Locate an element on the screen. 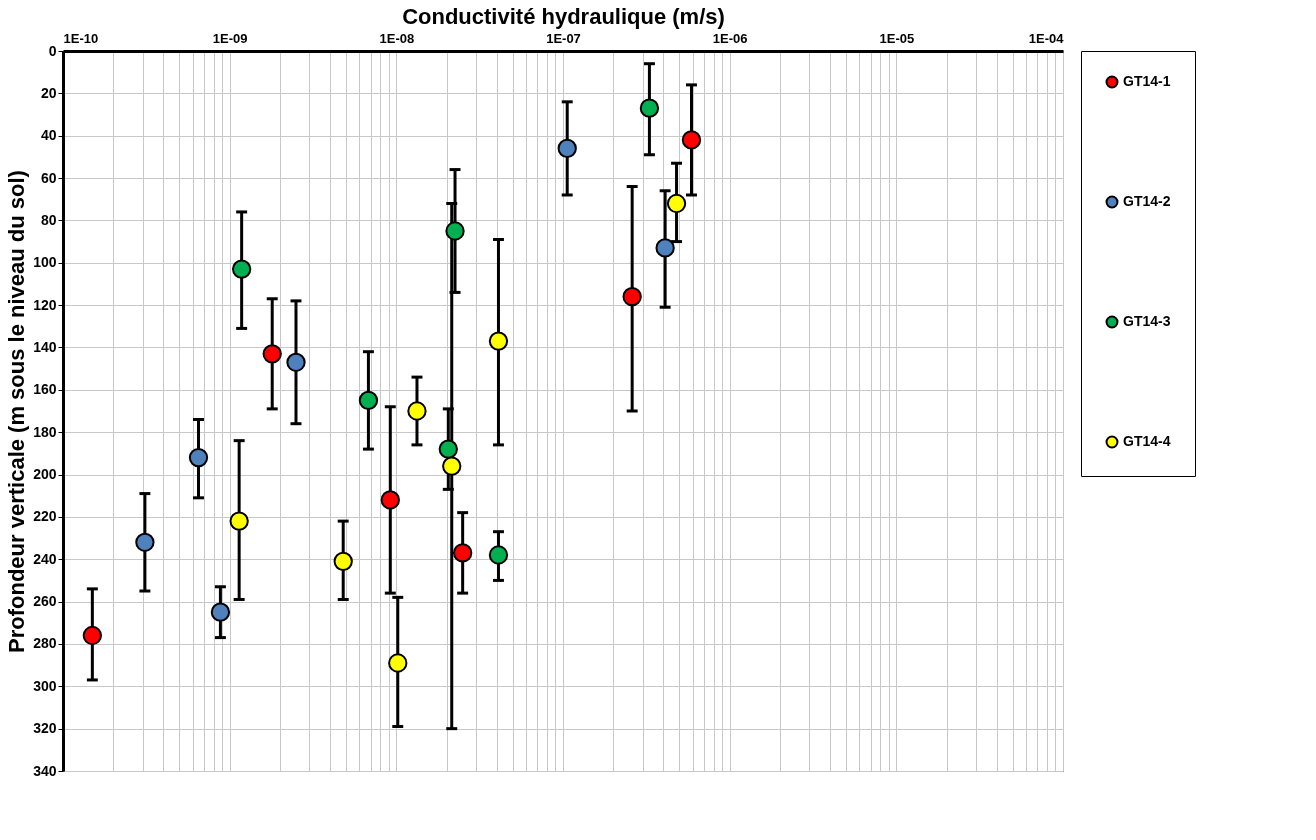 This screenshot has width=1316, height=840. x-tick-label: 1E-09 is located at coordinates (230, 38).